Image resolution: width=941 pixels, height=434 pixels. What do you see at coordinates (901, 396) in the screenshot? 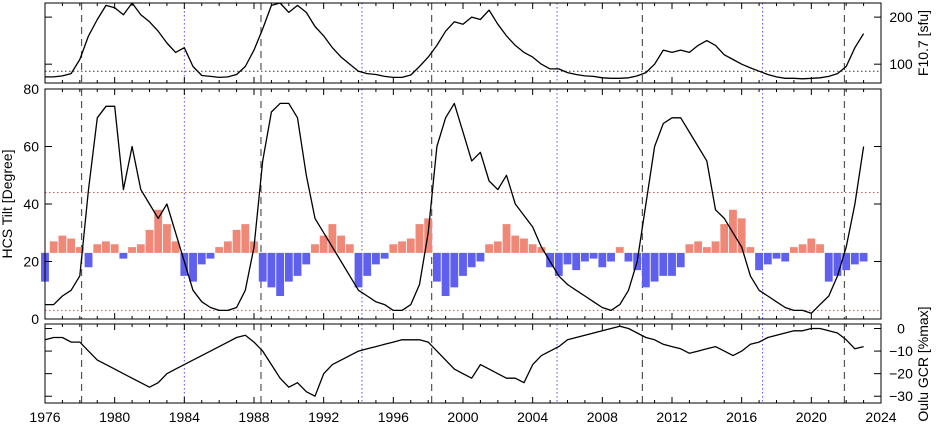
I see `y-tick-label: −30` at bounding box center [901, 396].